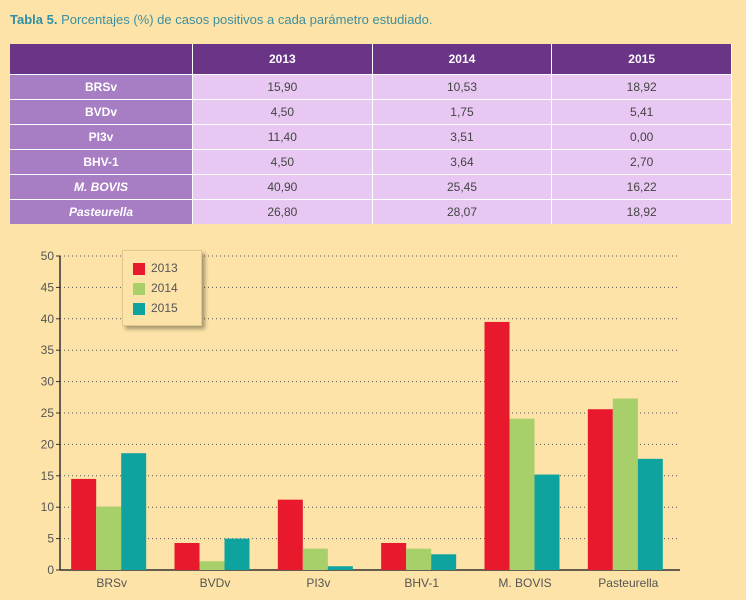 The image size is (746, 600). Describe the element at coordinates (282, 59) in the screenshot. I see `column-header-2013: 2013` at that location.